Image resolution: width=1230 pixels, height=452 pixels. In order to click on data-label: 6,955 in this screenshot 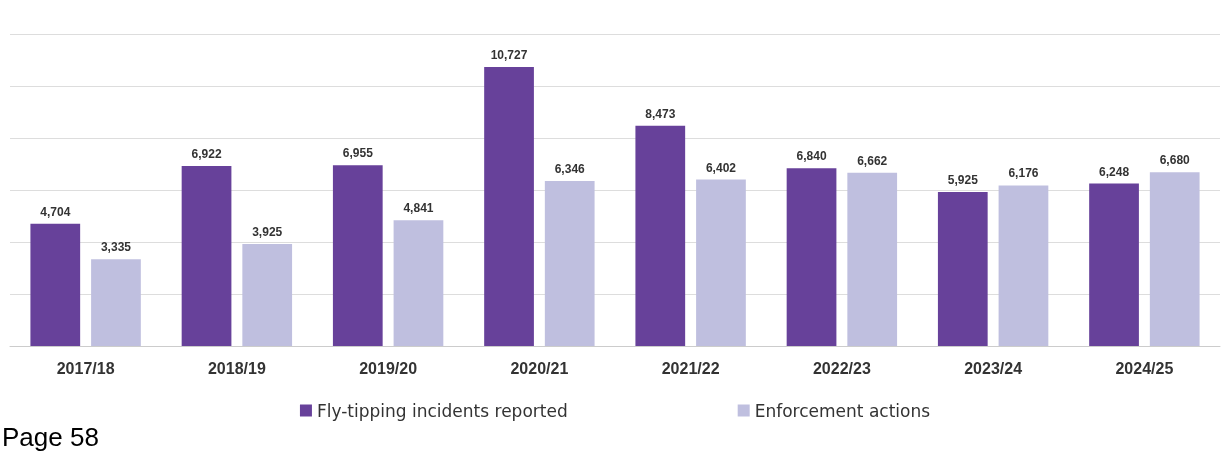, I will do `click(358, 153)`.